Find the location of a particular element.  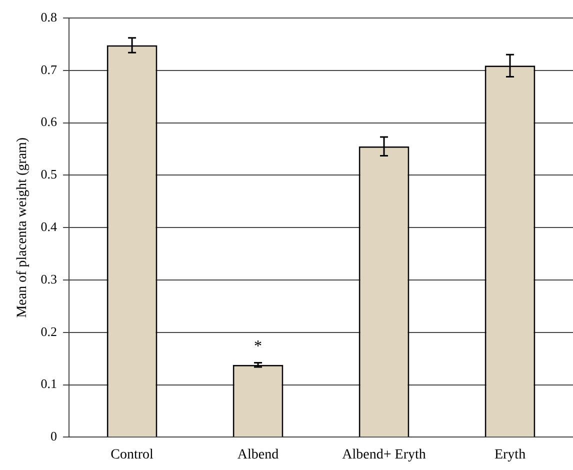

y-tick-label: 0.8 is located at coordinates (49, 16).